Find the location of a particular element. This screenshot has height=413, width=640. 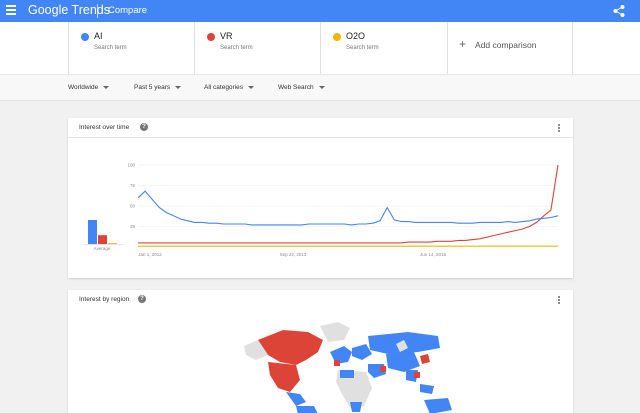

average-bar-o2o is located at coordinates (112, 243).